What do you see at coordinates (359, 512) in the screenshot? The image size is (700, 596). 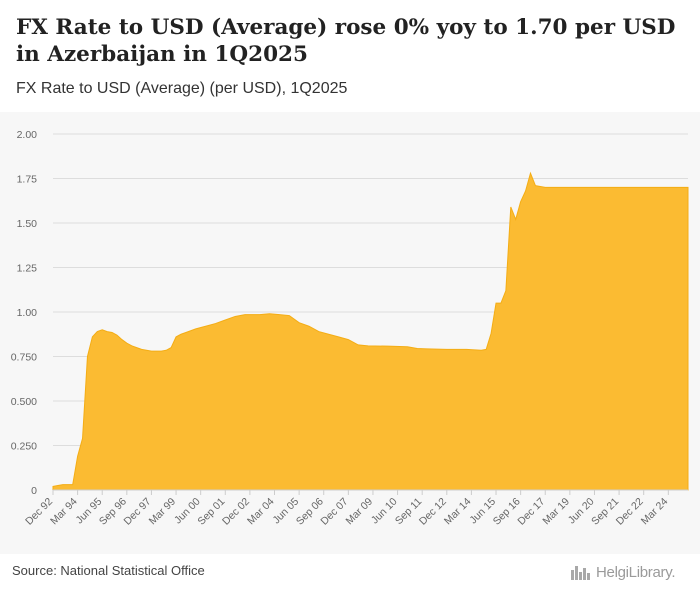 I see `x-tick-label: Mar 09` at bounding box center [359, 512].